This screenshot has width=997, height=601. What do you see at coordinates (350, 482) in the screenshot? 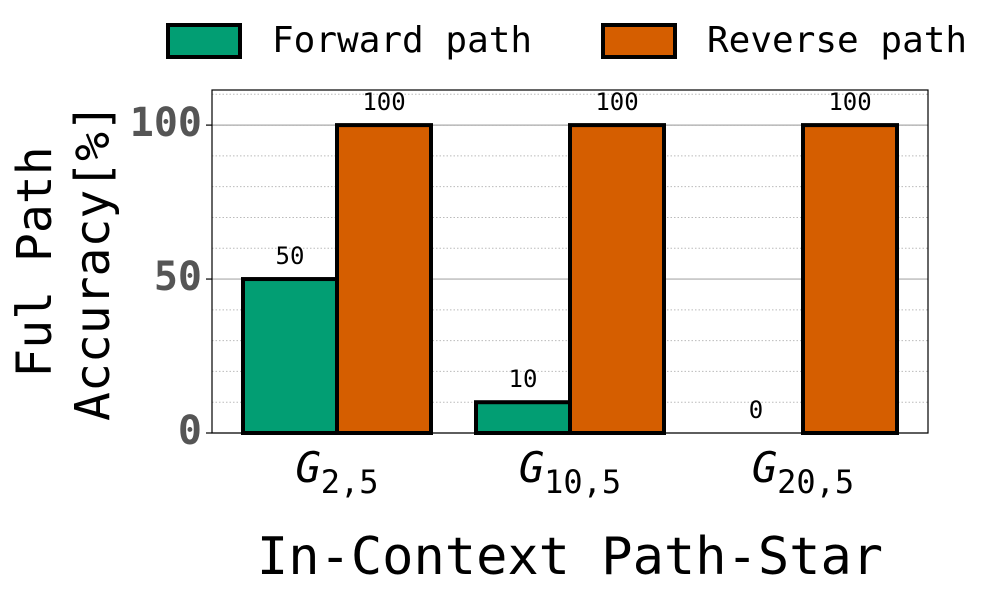
I see `x-tick-label-subscript: 2,5` at bounding box center [350, 482].